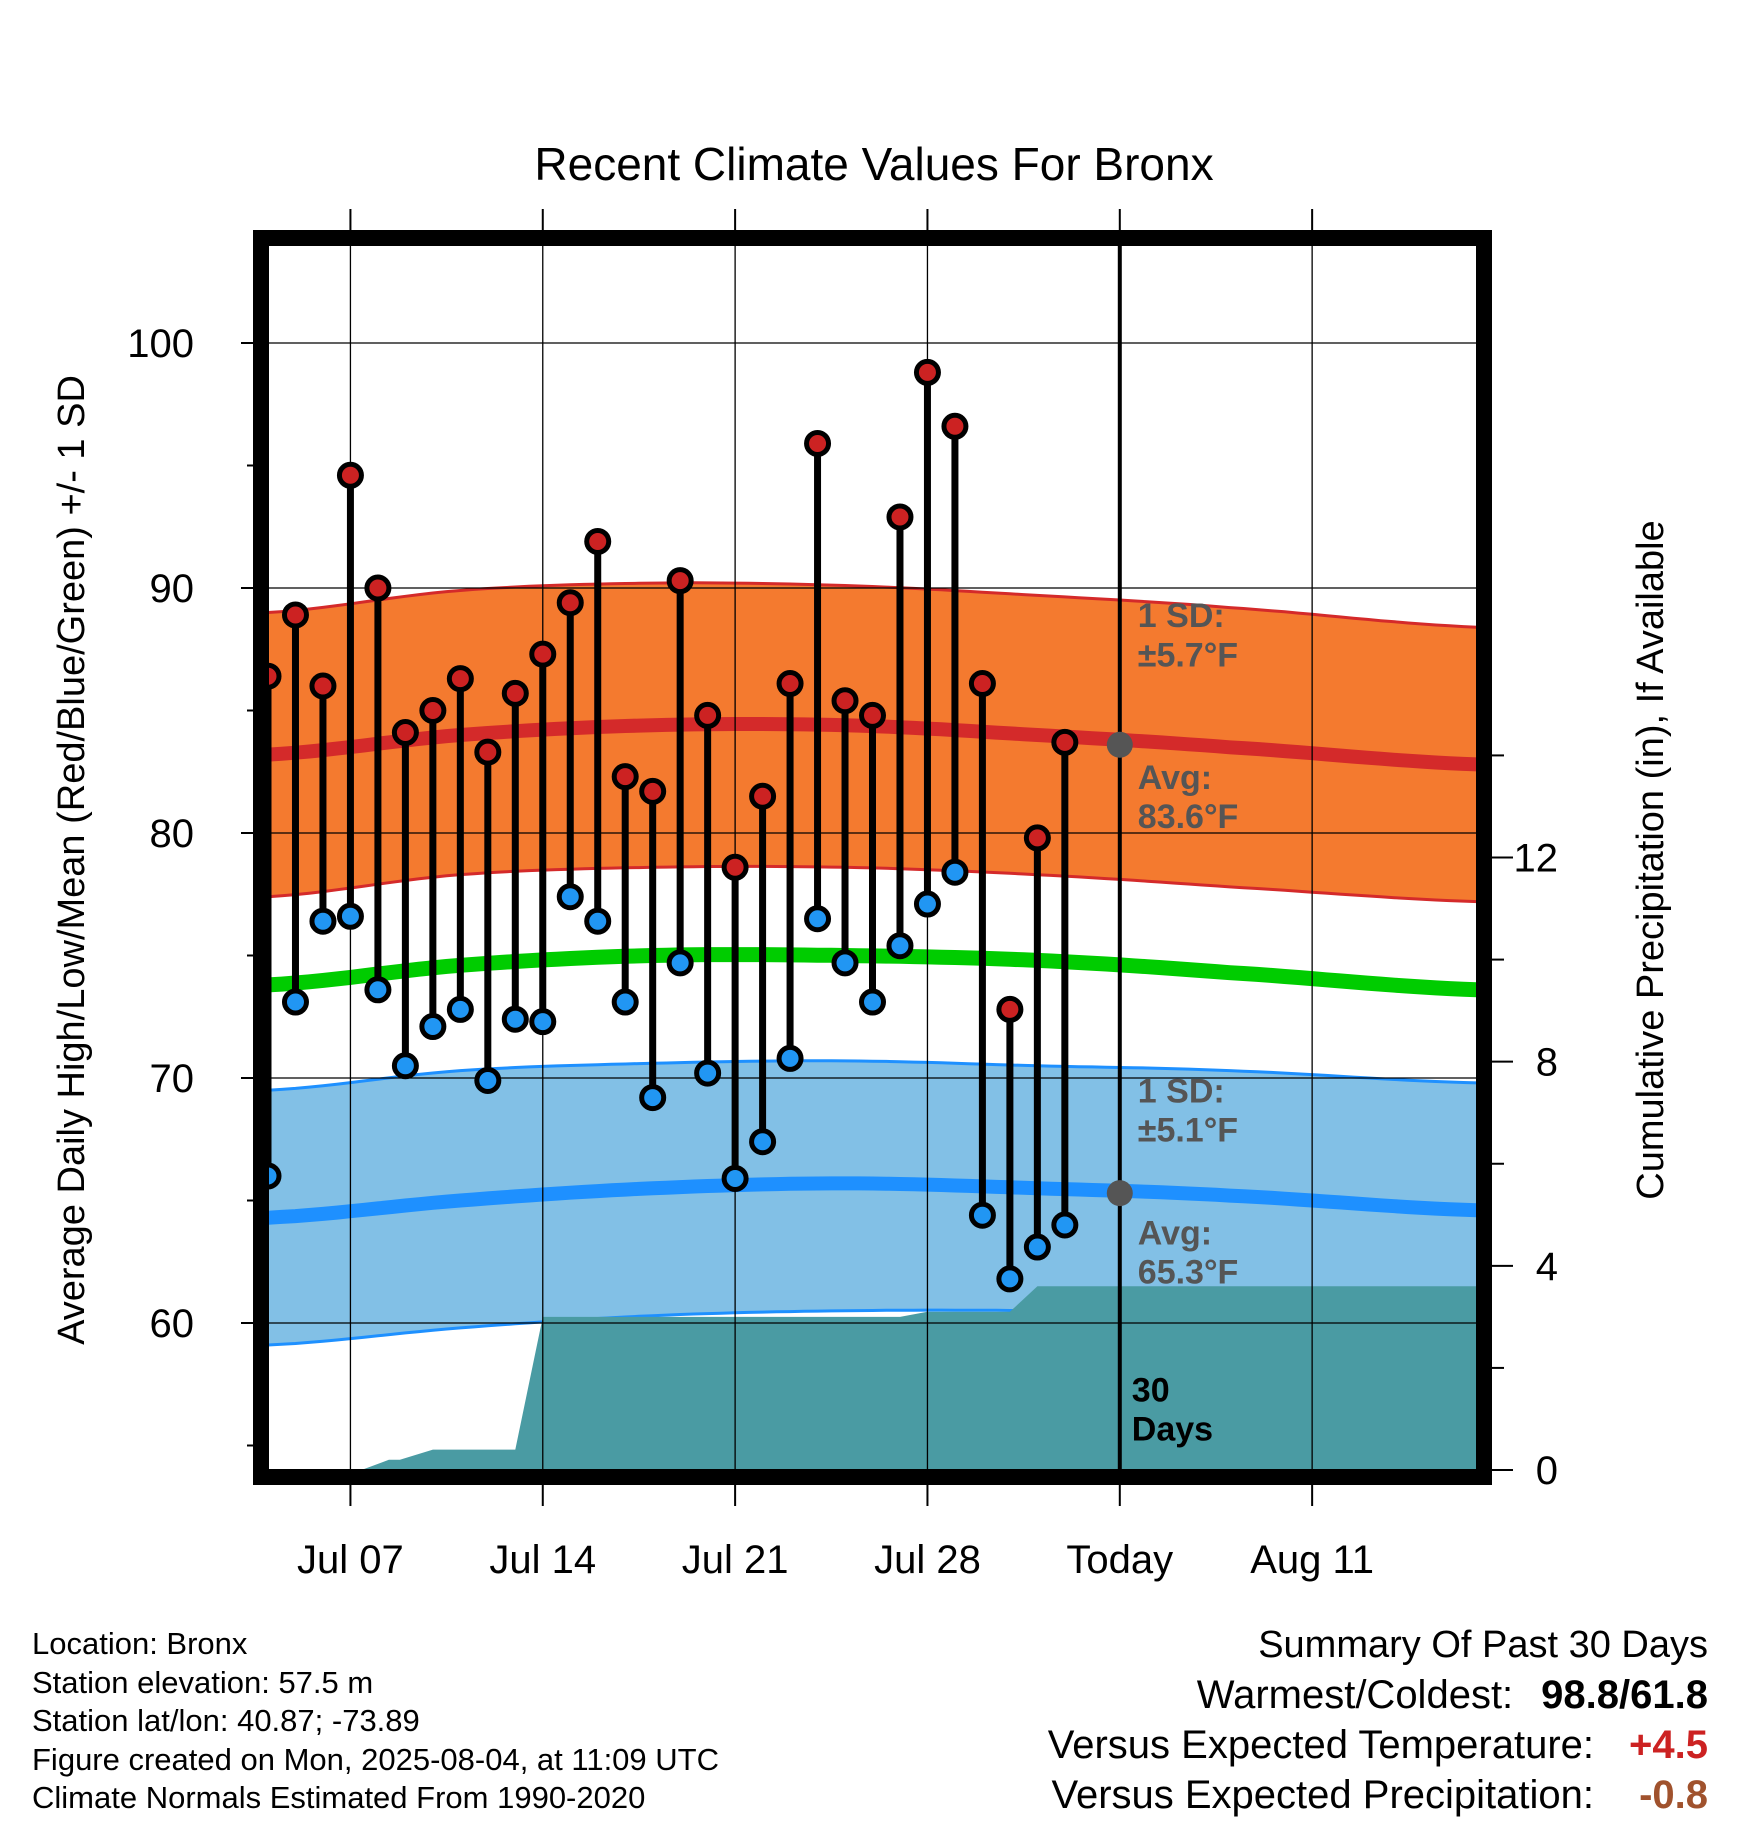 The width and height of the screenshot is (1748, 1828). What do you see at coordinates (1483, 1645) in the screenshot?
I see `summary-title: Summary Of Past 30 Days` at bounding box center [1483, 1645].